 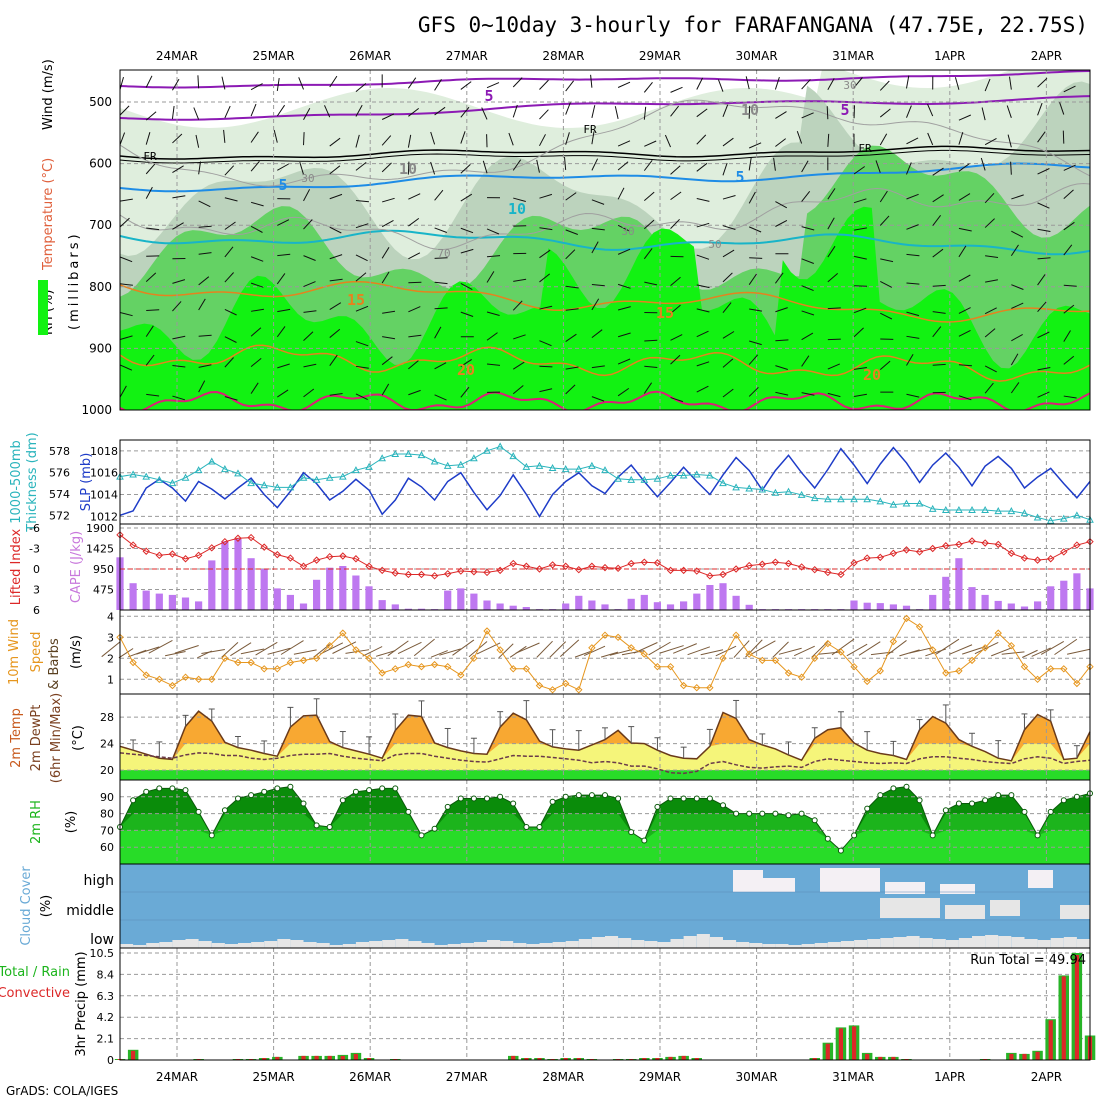 I want to click on thickness-axis-label-b: Thickness (dm), so click(x=32, y=482).